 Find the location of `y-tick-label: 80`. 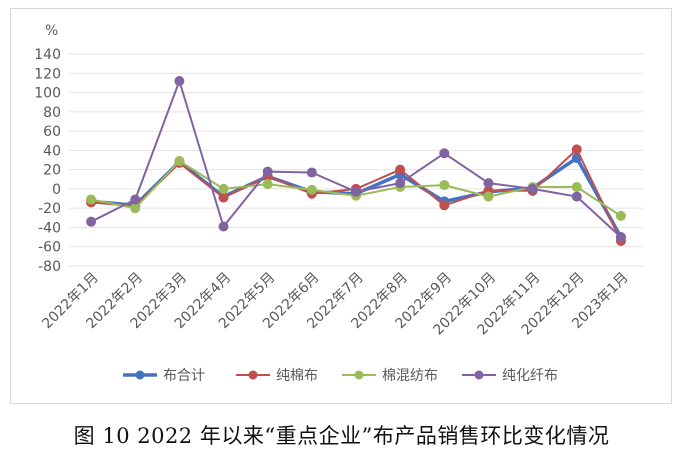

y-tick-label: 80 is located at coordinates (52, 113).